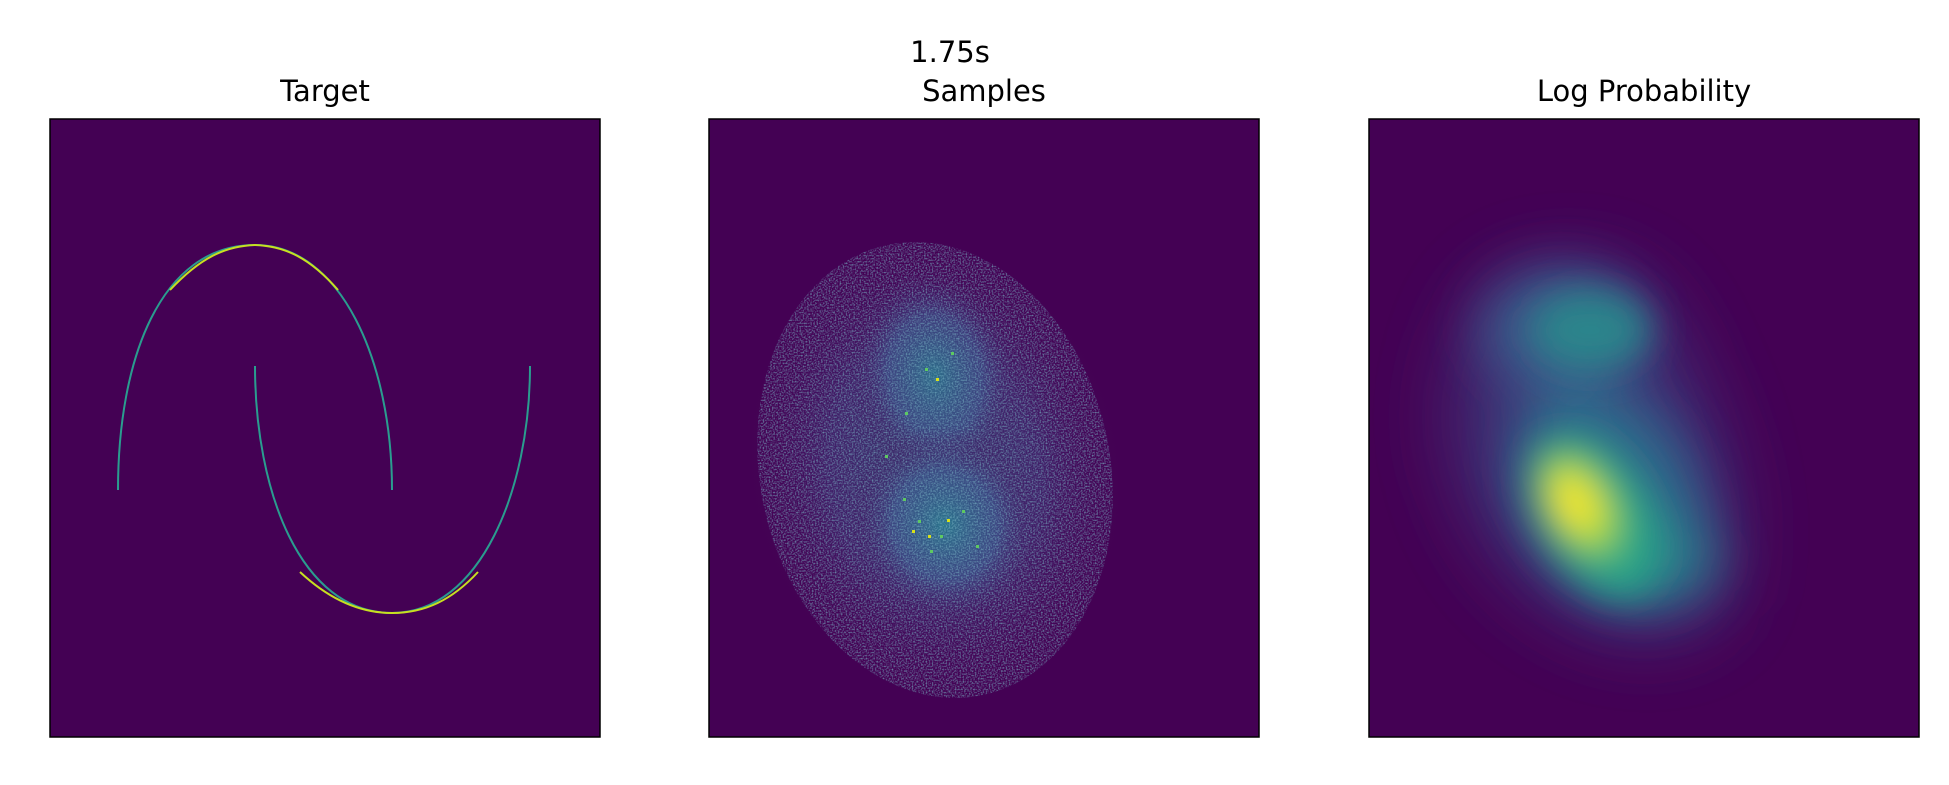 The height and width of the screenshot is (785, 1949). I want to click on samples-bright-specks, so click(932, 452).